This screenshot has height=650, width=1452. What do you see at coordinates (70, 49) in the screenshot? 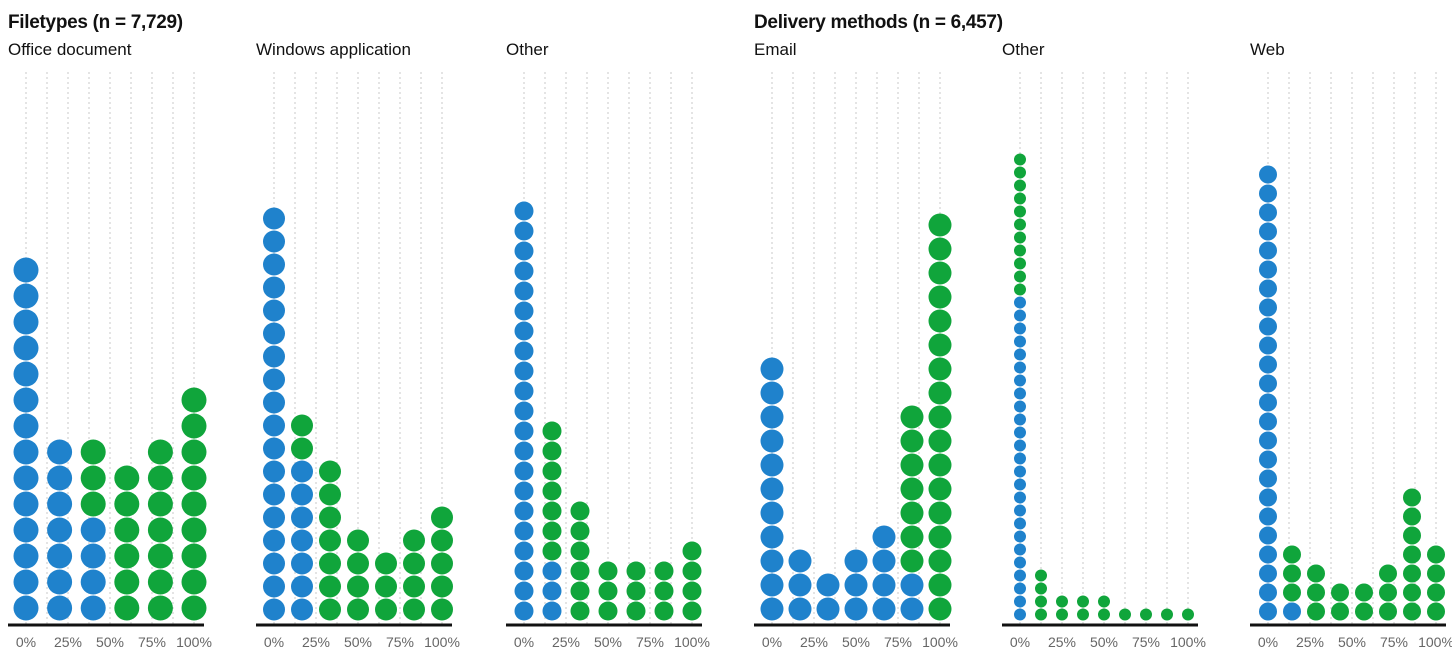
I see `panel-title: Office document` at bounding box center [70, 49].